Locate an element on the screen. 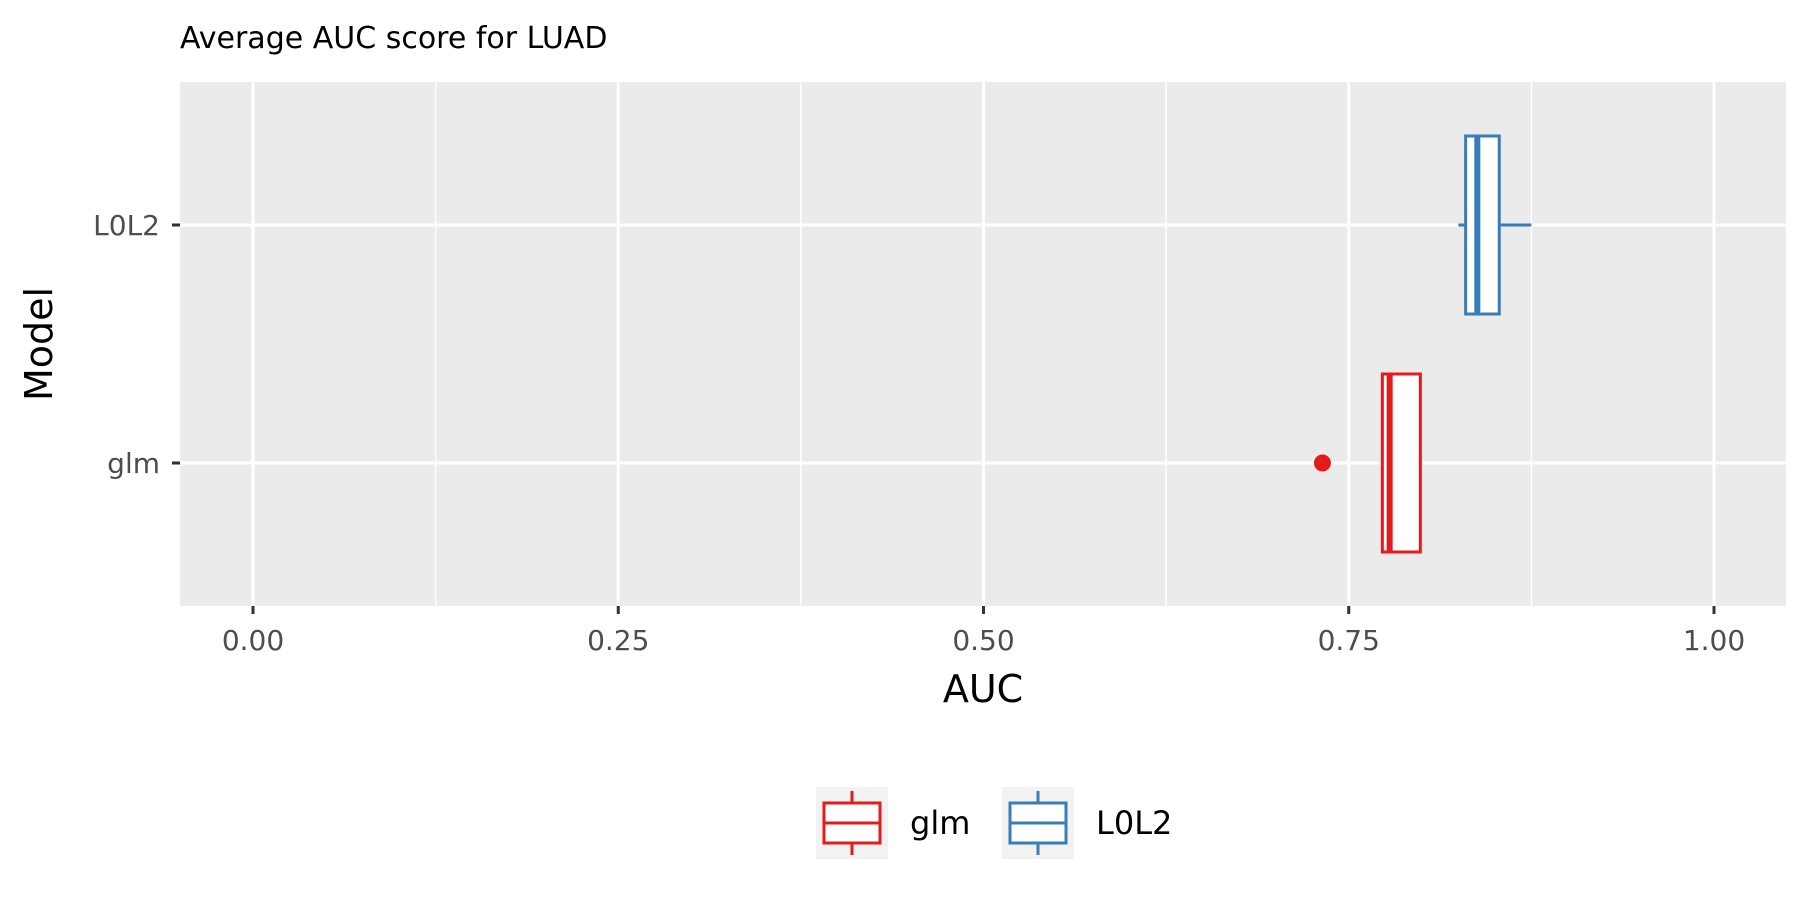 The width and height of the screenshot is (1800, 900). box-l0l2 is located at coordinates (1495, 225).